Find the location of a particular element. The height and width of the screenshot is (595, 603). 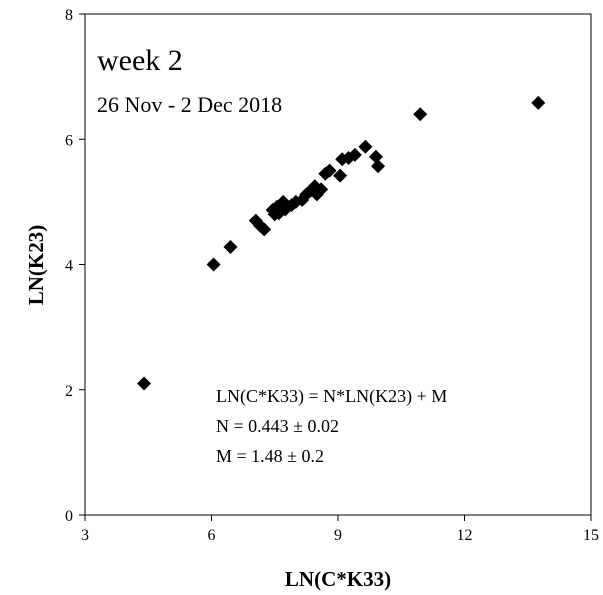

fit-m-value: M = 1.48 ± 0.2 is located at coordinates (270, 456).